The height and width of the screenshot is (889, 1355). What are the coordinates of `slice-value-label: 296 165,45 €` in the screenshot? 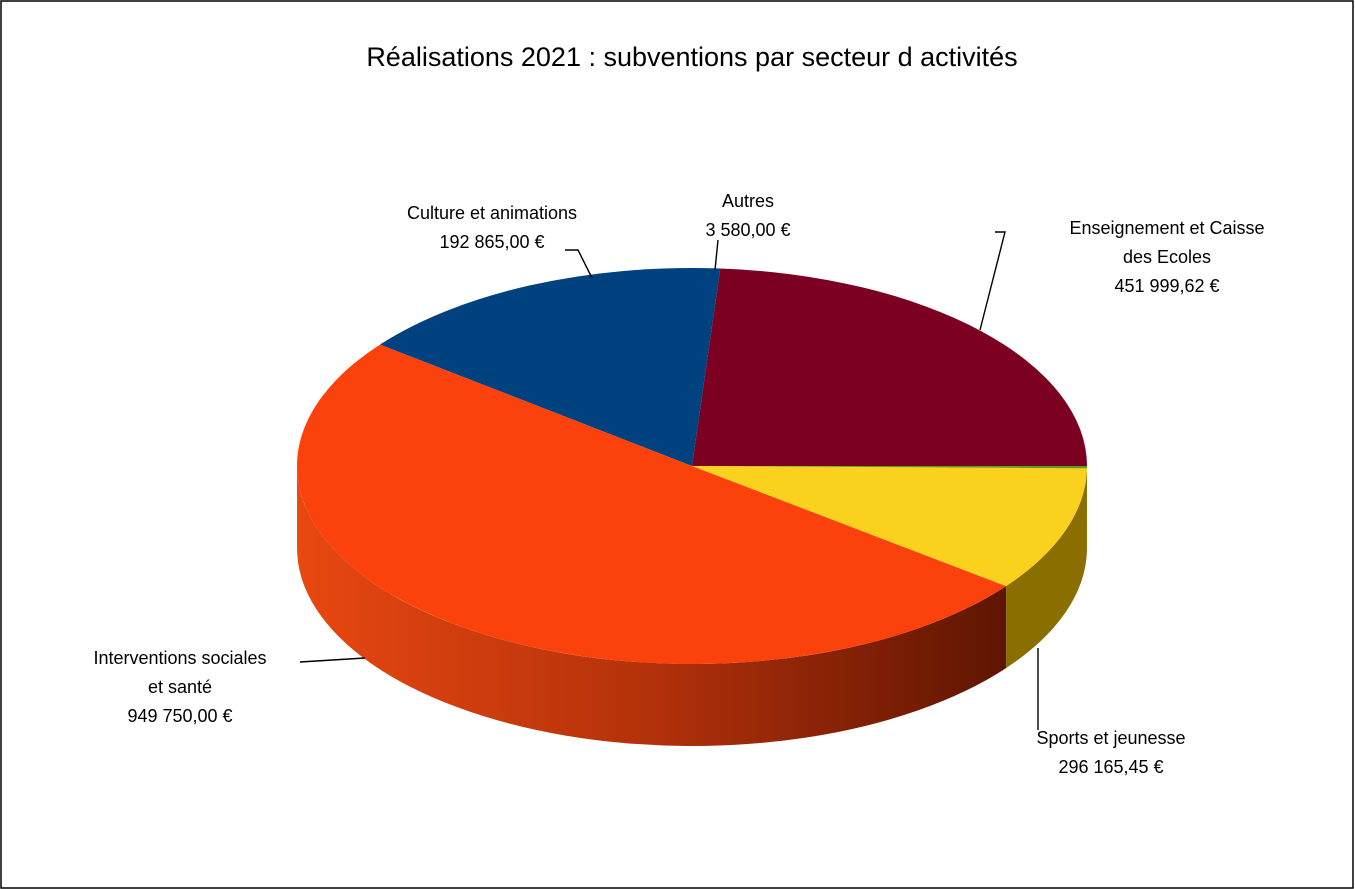 It's located at (1110, 767).